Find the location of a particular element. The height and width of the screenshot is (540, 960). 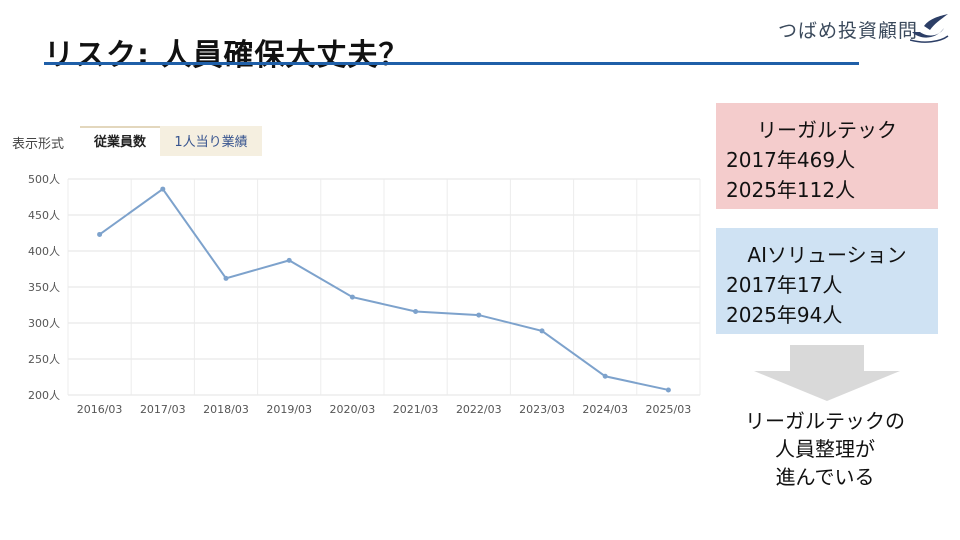

x-tick-label: 2019/03 is located at coordinates (289, 409).